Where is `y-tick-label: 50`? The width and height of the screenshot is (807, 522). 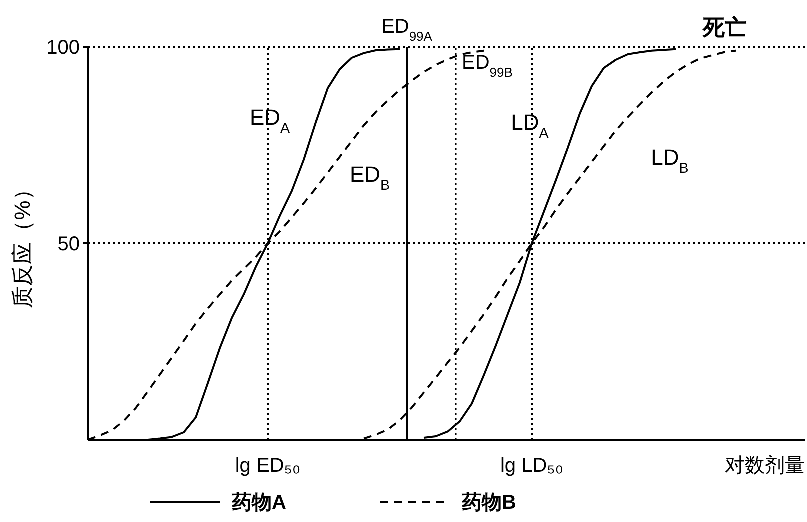
y-tick-label: 50 is located at coordinates (69, 245).